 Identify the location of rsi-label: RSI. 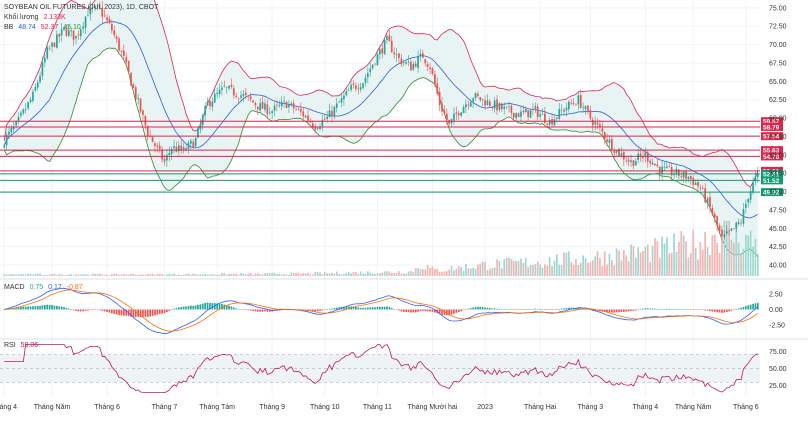
(10, 345).